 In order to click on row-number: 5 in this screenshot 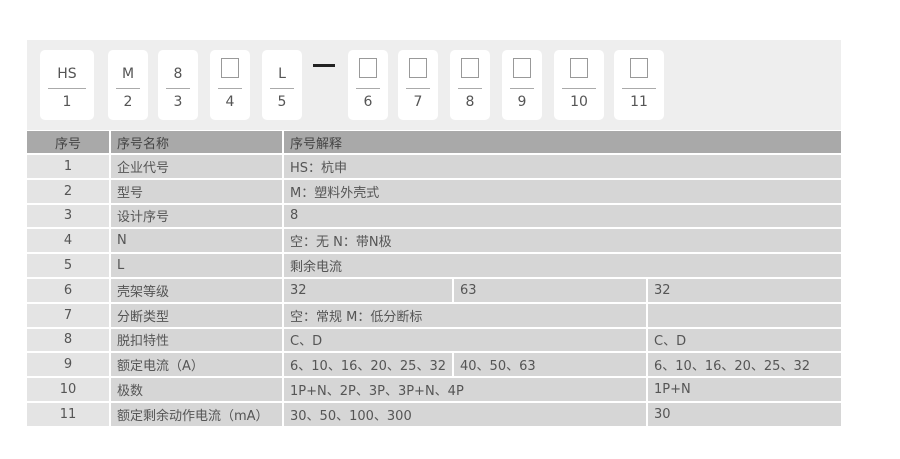, I will do `click(69, 266)`.